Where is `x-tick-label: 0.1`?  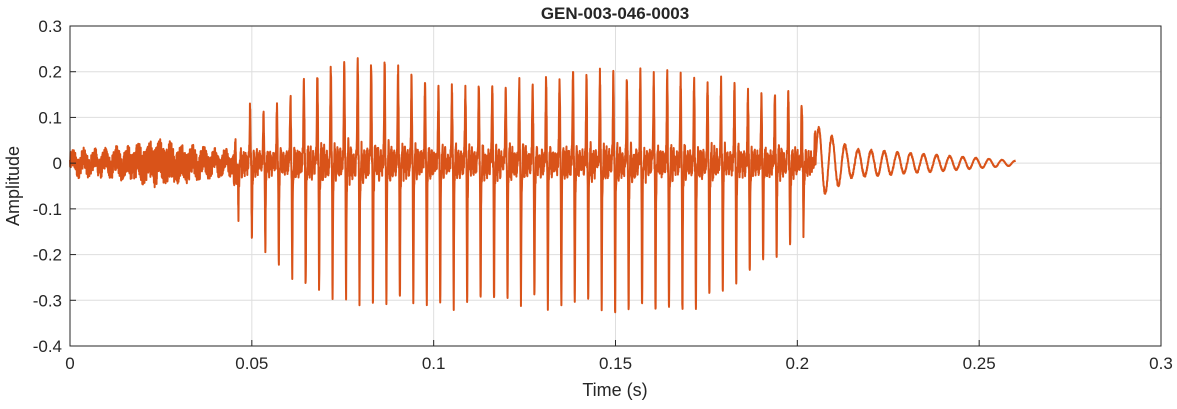
x-tick-label: 0.1 is located at coordinates (434, 363).